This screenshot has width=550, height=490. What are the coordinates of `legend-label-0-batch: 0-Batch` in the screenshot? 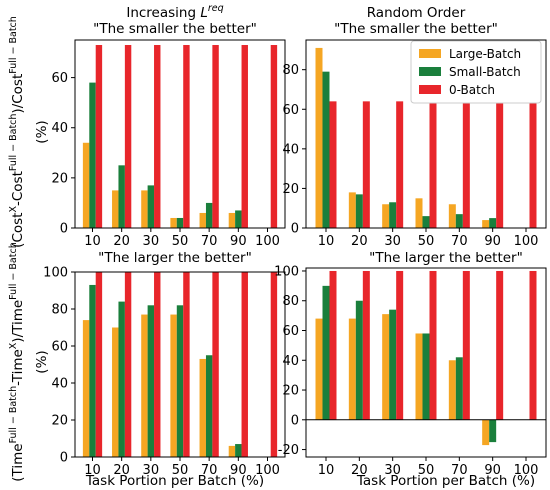 It's located at (472, 90).